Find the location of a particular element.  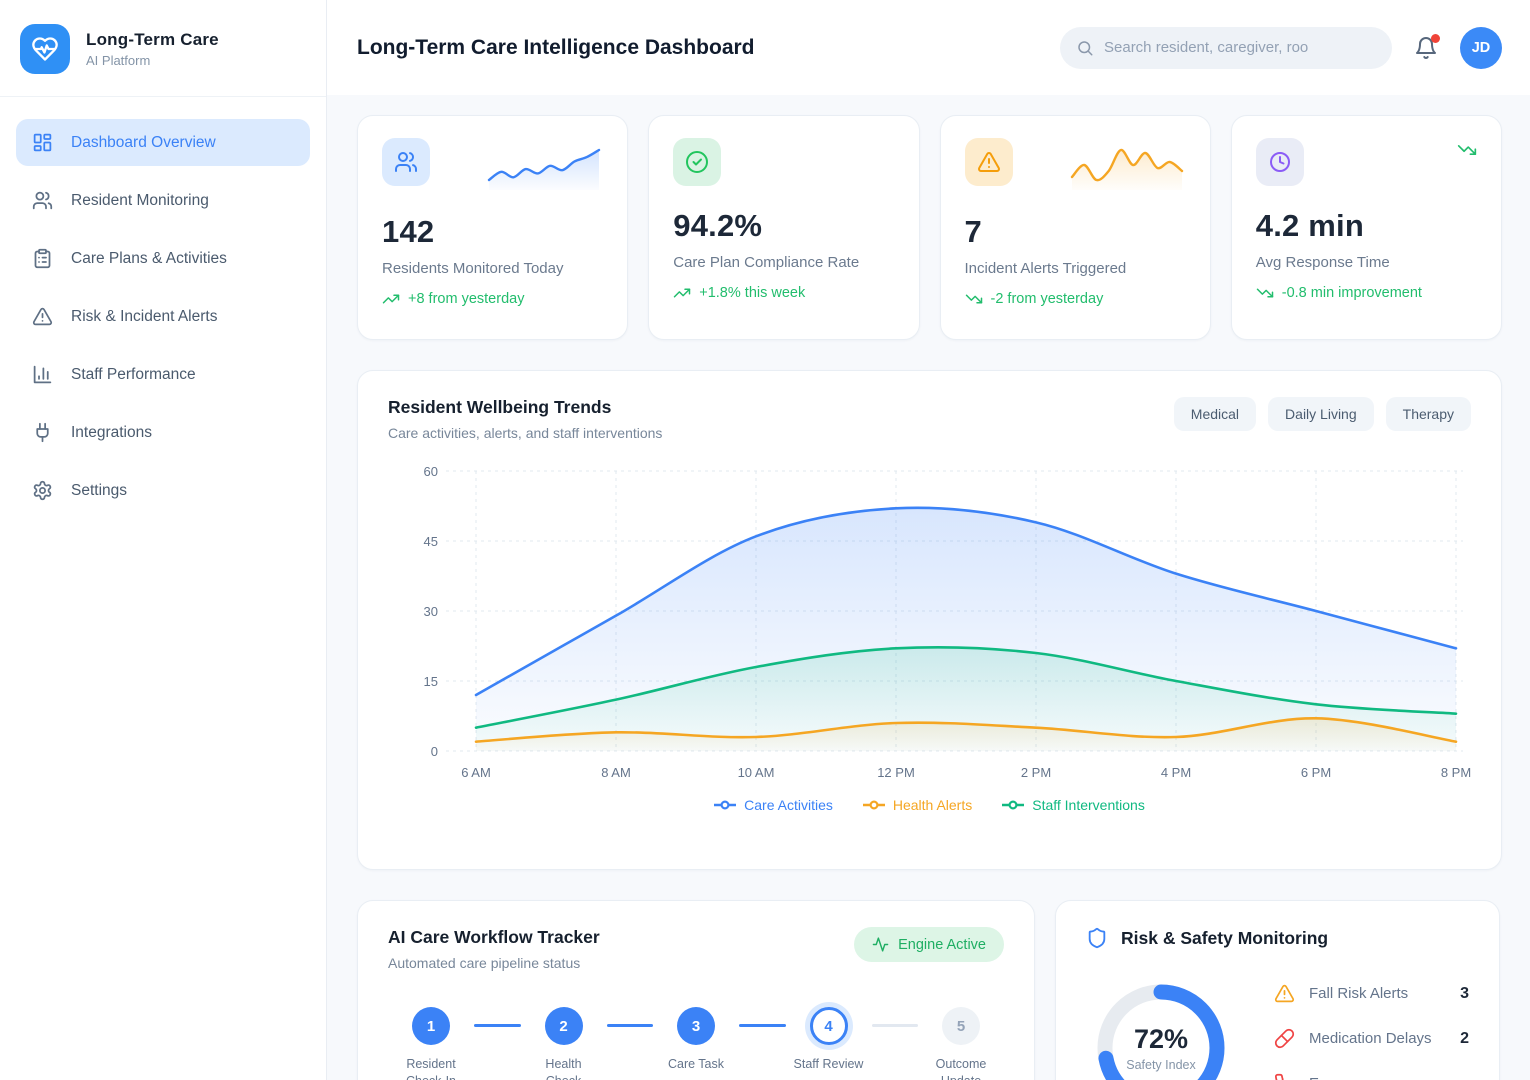

clock-icon is located at coordinates (1279, 162).